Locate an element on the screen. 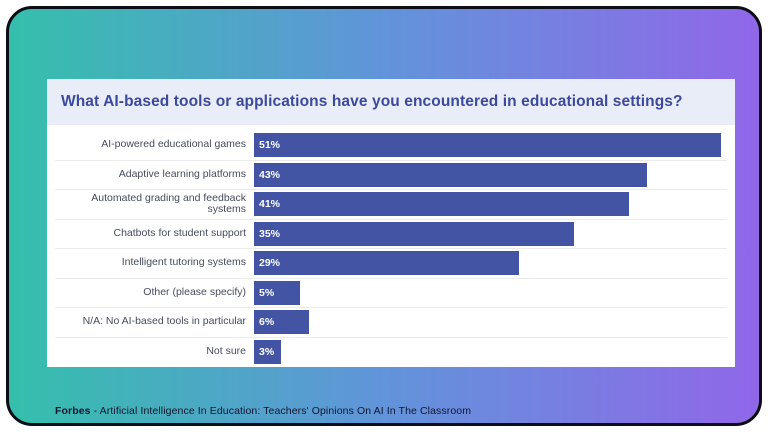 This screenshot has height=432, width=768. category-label: Not sure is located at coordinates (226, 350).